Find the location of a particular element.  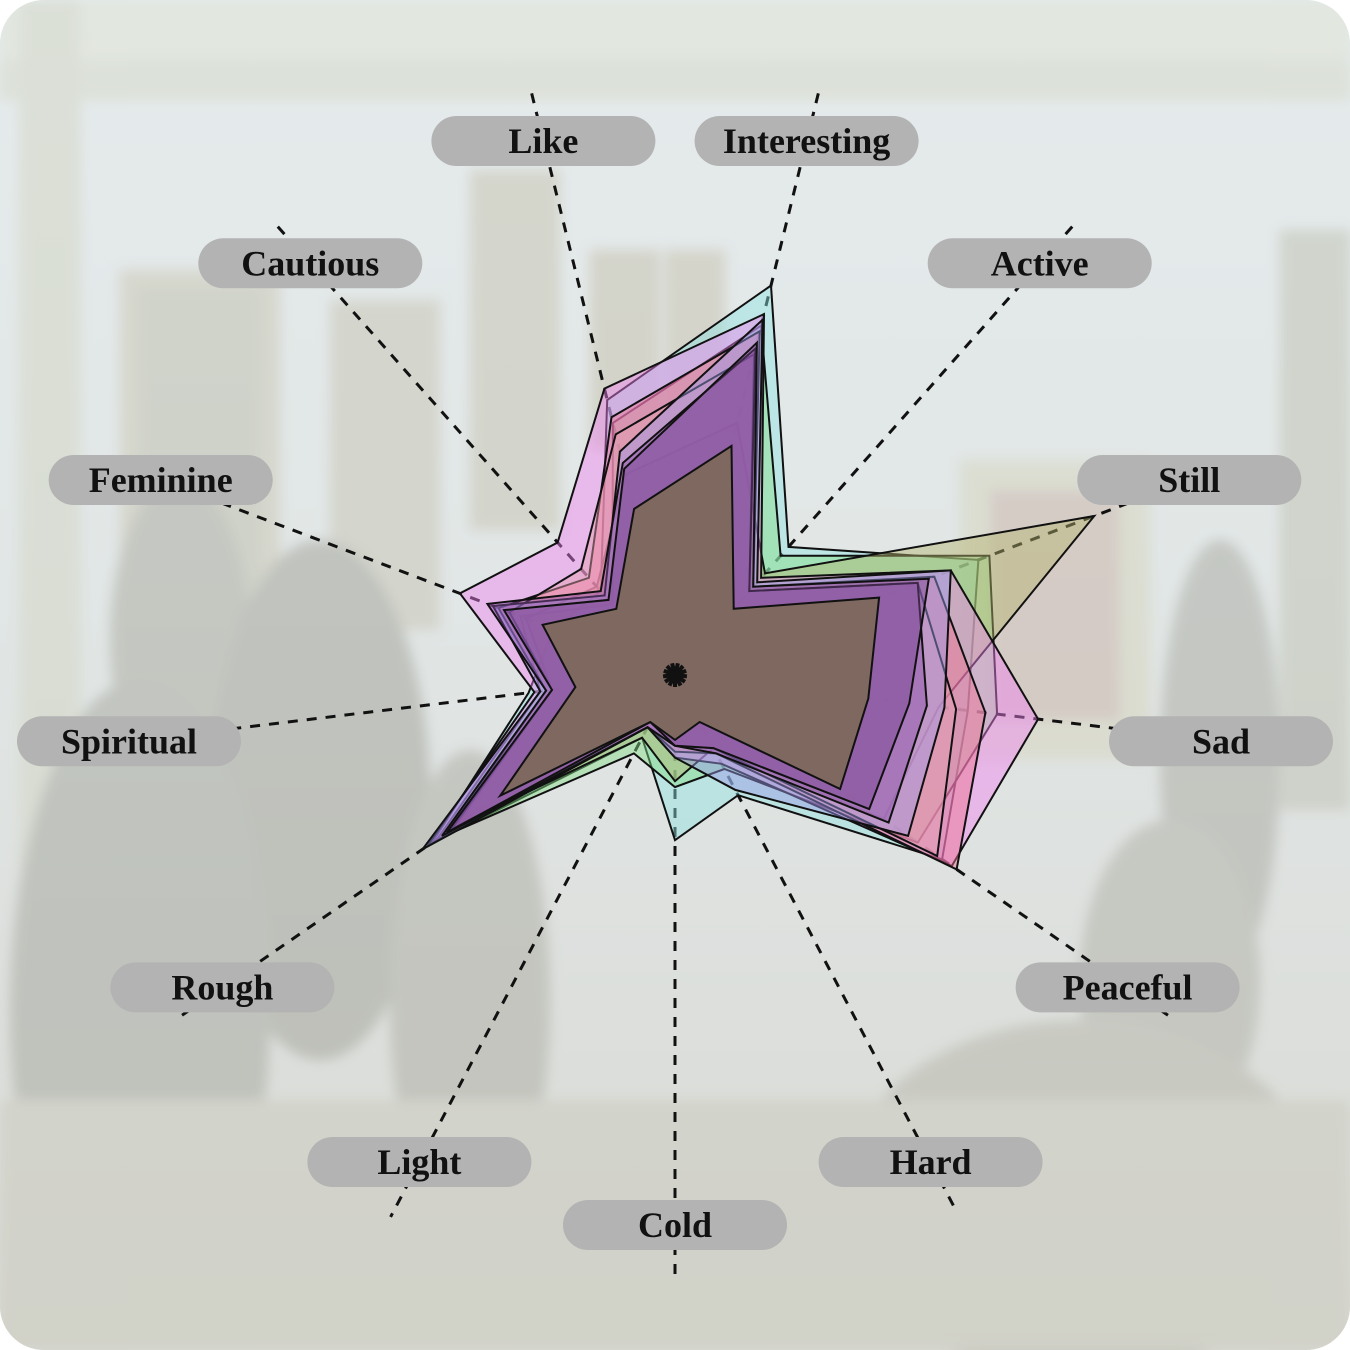

axis-label-like: Like is located at coordinates (543, 141).